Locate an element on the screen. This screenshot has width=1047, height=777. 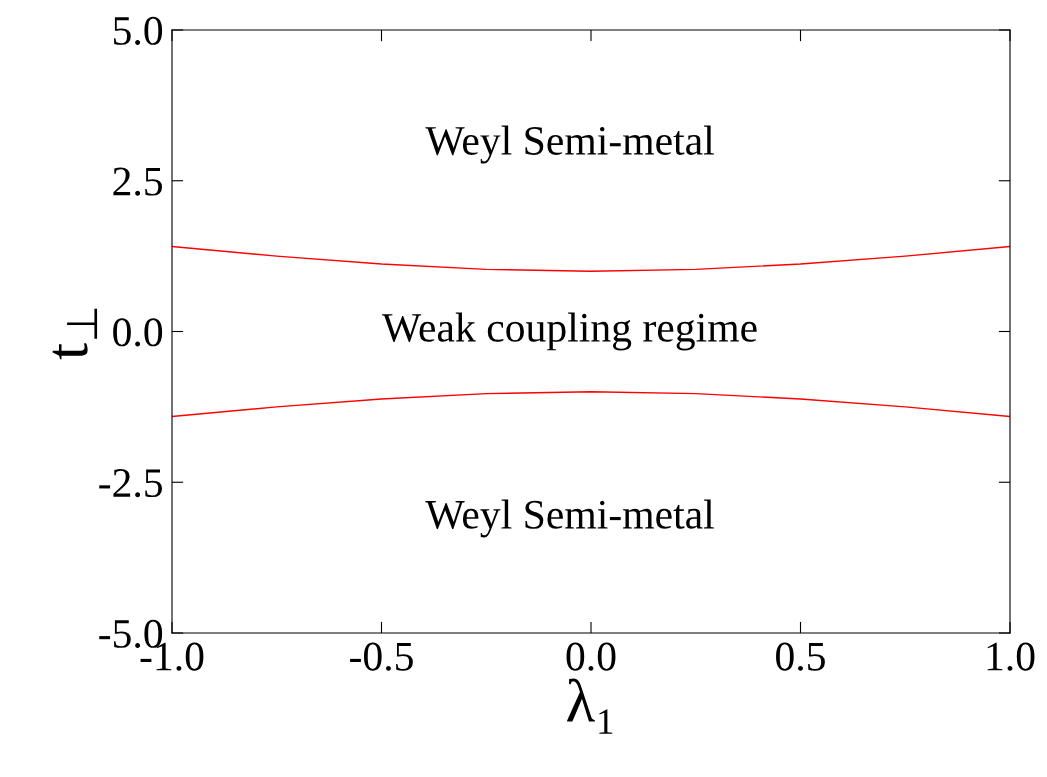
y-tick-label: 2.5 is located at coordinates (138, 181).